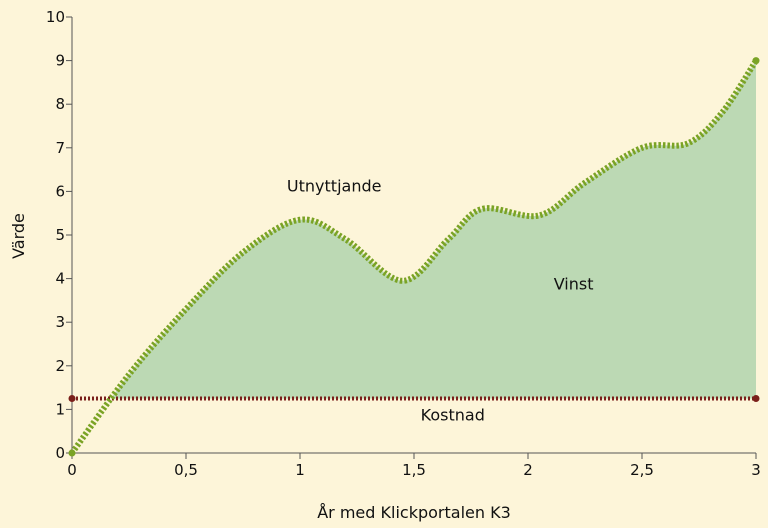  I want to click on x-ticks: 0 0,5 1 1,5 2 2,5 3, so click(414, 466).